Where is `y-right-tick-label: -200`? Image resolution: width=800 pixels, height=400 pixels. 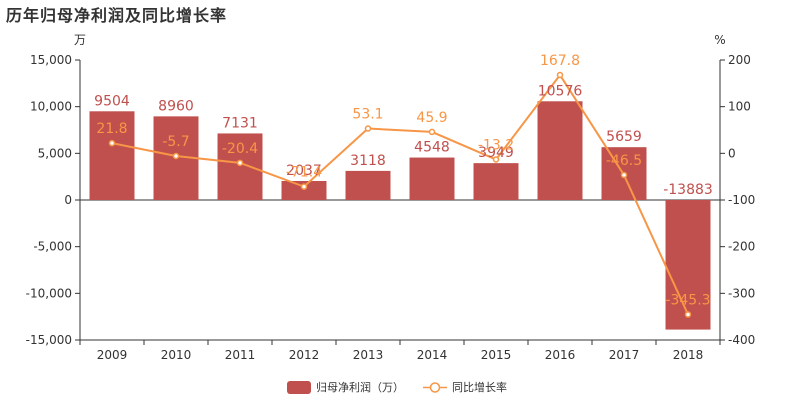 y-right-tick-label: -200 is located at coordinates (741, 247).